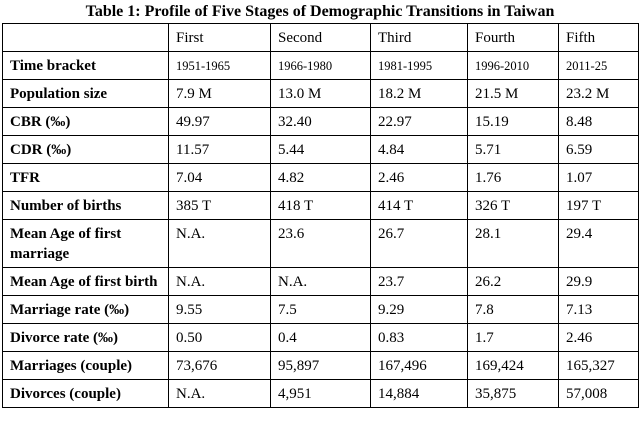 Image resolution: width=640 pixels, height=426 pixels. Describe the element at coordinates (598, 281) in the screenshot. I see `cell: 29.9` at that location.